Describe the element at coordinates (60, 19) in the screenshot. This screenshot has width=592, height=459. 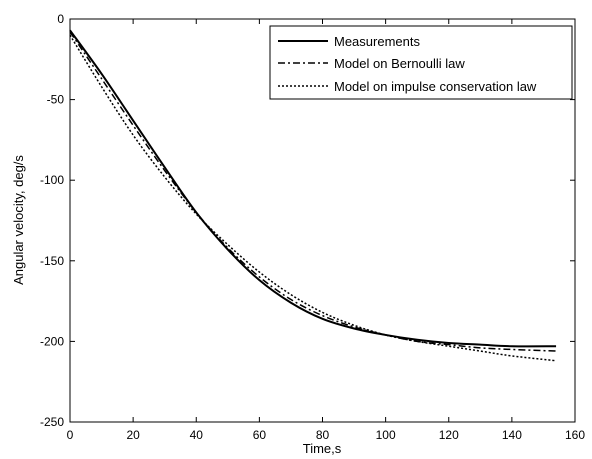
I see `y-tick-label: 0` at that location.